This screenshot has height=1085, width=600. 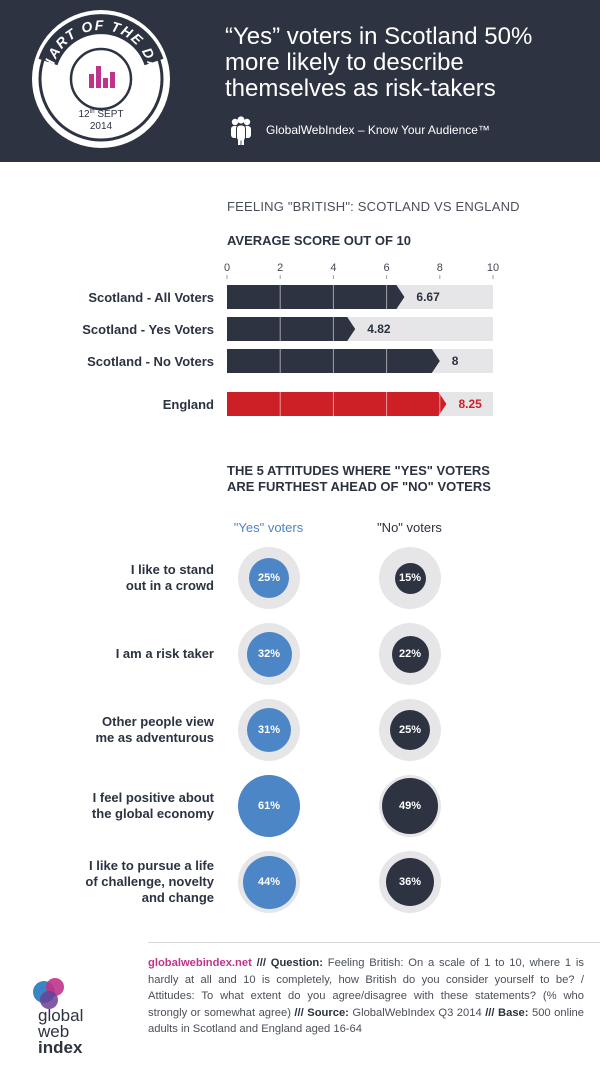 What do you see at coordinates (155, 737) in the screenshot?
I see `attitude-label-line: me as adventurous` at bounding box center [155, 737].